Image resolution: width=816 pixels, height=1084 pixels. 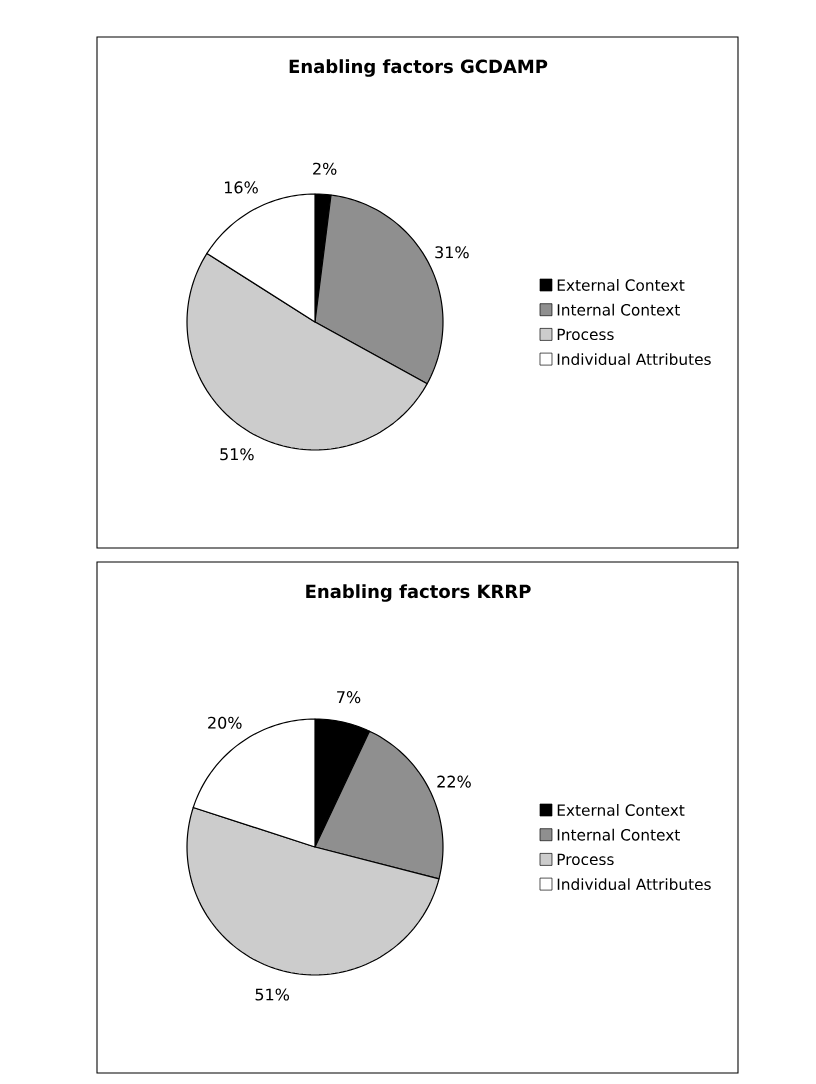 I want to click on data-label: 16%, so click(x=241, y=187).